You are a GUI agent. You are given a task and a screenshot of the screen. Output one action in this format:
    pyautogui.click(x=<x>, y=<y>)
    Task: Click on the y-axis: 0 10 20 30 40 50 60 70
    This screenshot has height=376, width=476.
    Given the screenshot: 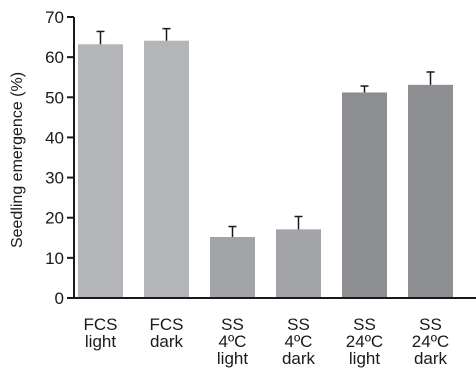 What is the action you would take?
    pyautogui.click(x=59, y=158)
    